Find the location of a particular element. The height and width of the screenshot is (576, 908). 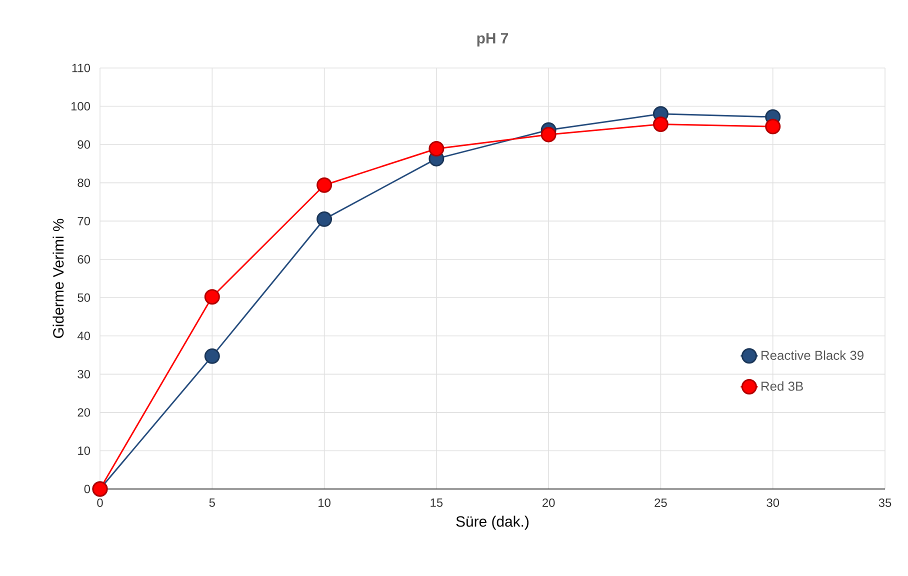

x-tick-label: 25 is located at coordinates (660, 502).